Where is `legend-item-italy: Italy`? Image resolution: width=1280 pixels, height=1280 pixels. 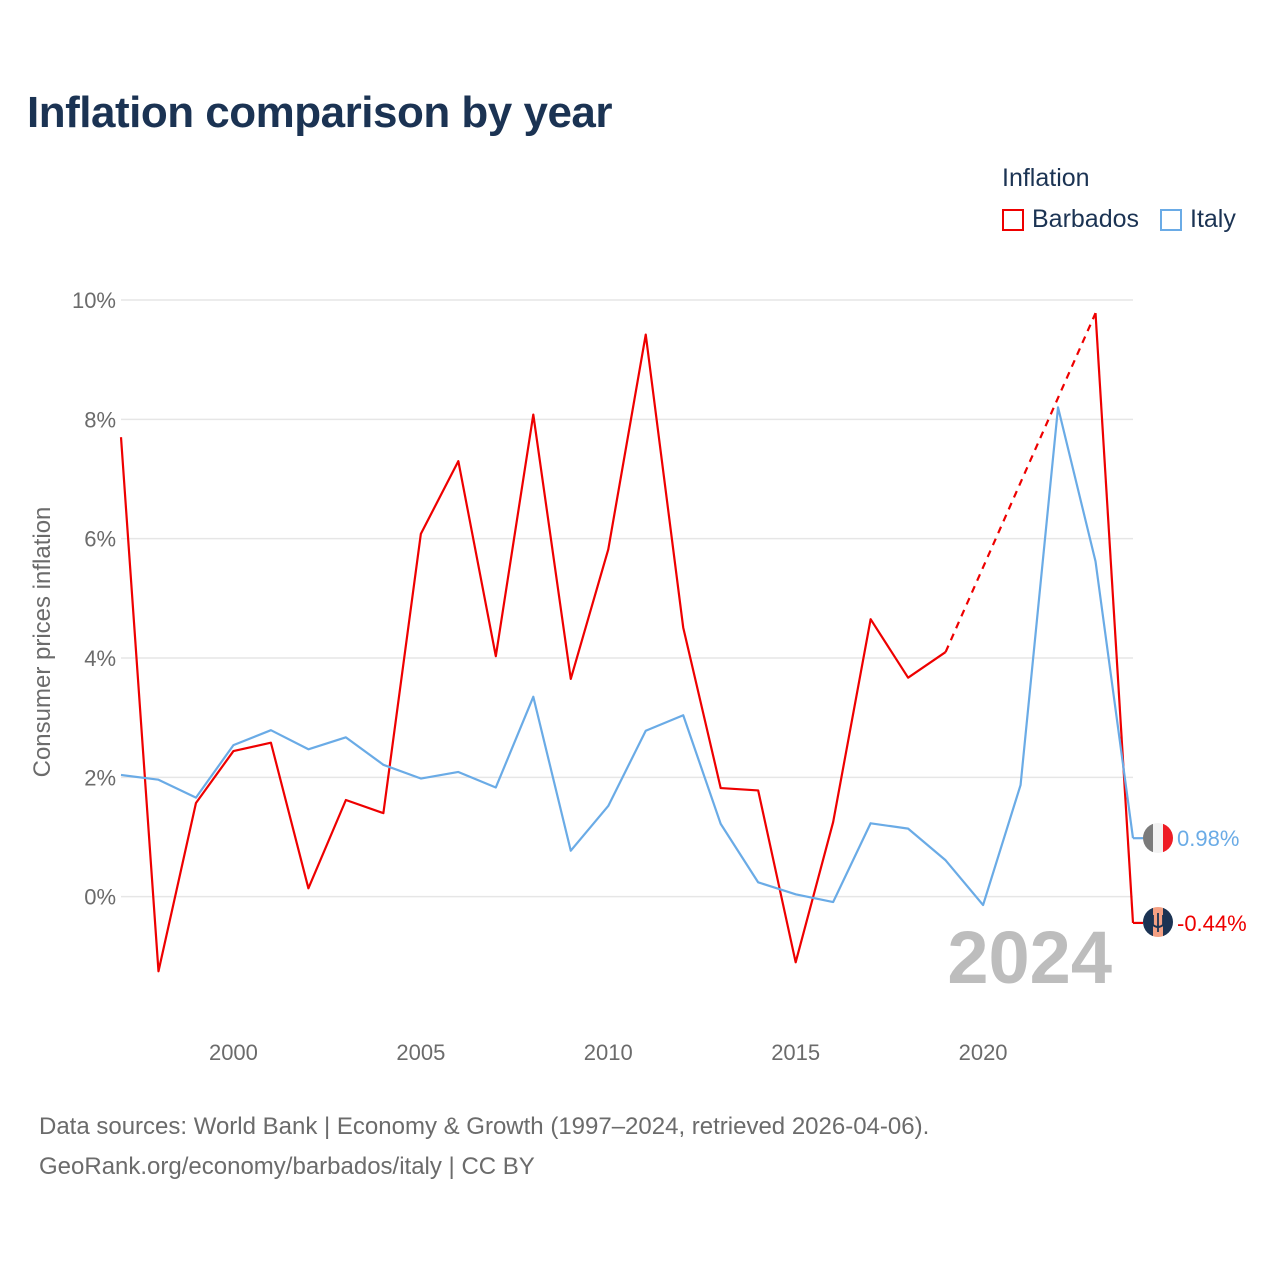
legend-item-italy: Italy is located at coordinates (1198, 219).